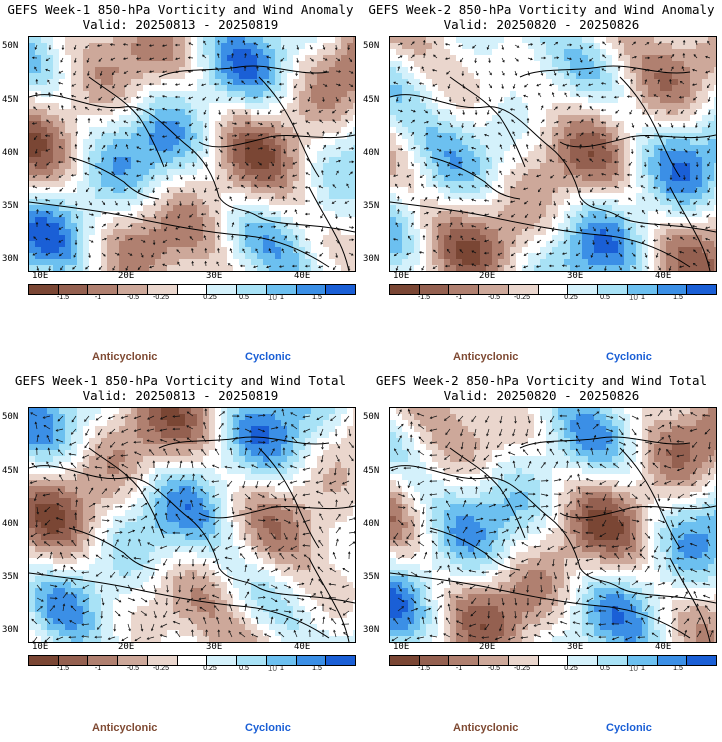  What do you see at coordinates (210, 668) in the screenshot?
I see `colorbar-label: 0.25` at bounding box center [210, 668].